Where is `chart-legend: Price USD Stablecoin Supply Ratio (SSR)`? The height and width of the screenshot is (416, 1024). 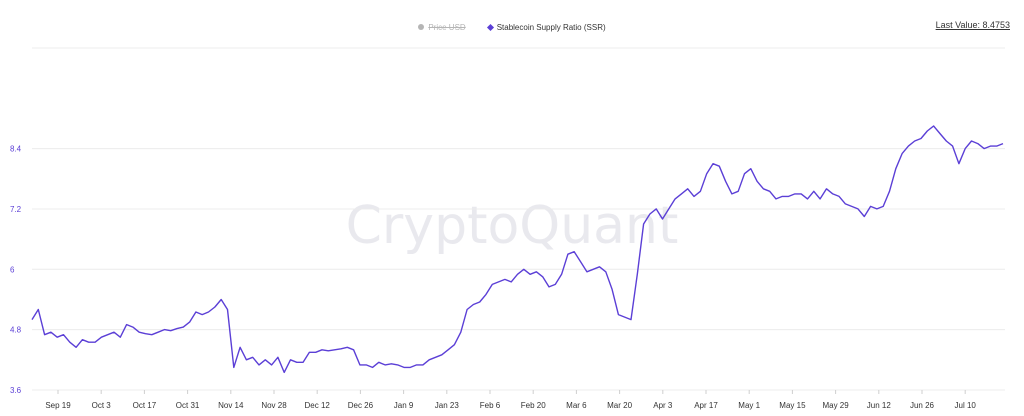
chart-legend: Price USD Stablecoin Supply Ratio (SSR) is located at coordinates (512, 27).